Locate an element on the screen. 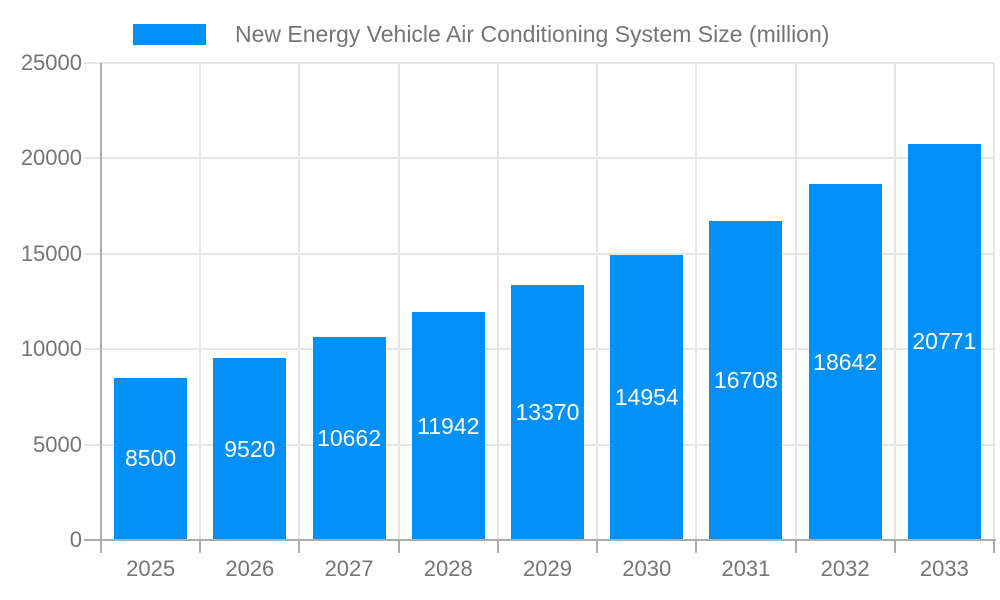 This screenshot has height=600, width=1000. bar-value-label: 20771 is located at coordinates (944, 341).